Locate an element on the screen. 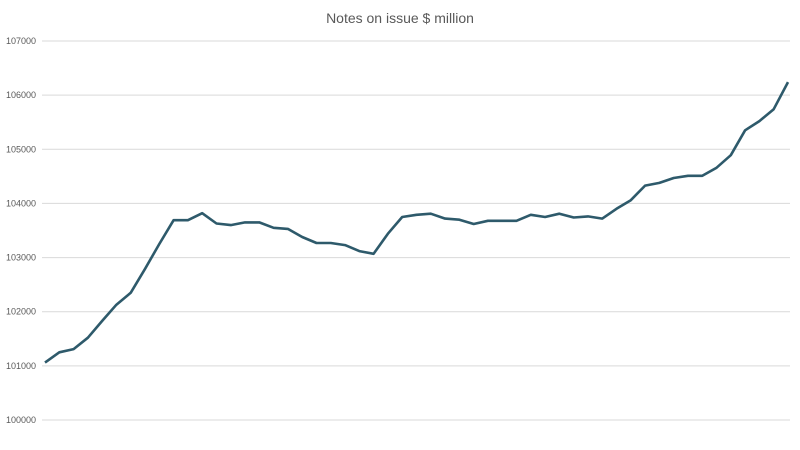  y-tick-label: 103000 is located at coordinates (21, 258).